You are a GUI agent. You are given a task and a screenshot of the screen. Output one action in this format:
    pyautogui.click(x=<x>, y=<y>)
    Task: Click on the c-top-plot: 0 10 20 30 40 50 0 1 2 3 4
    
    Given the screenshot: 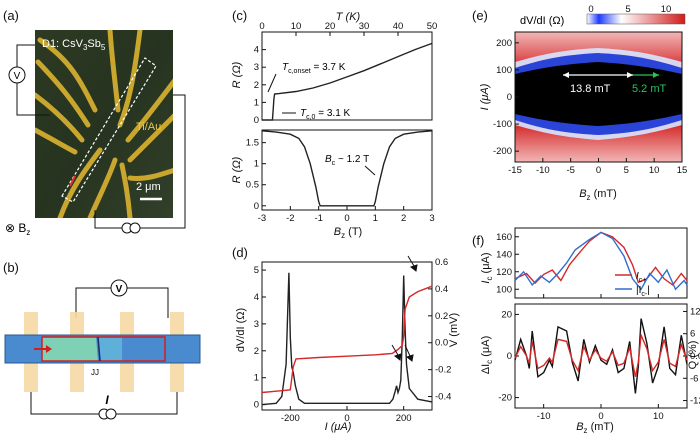 What is the action you would take?
    pyautogui.click(x=346, y=73)
    